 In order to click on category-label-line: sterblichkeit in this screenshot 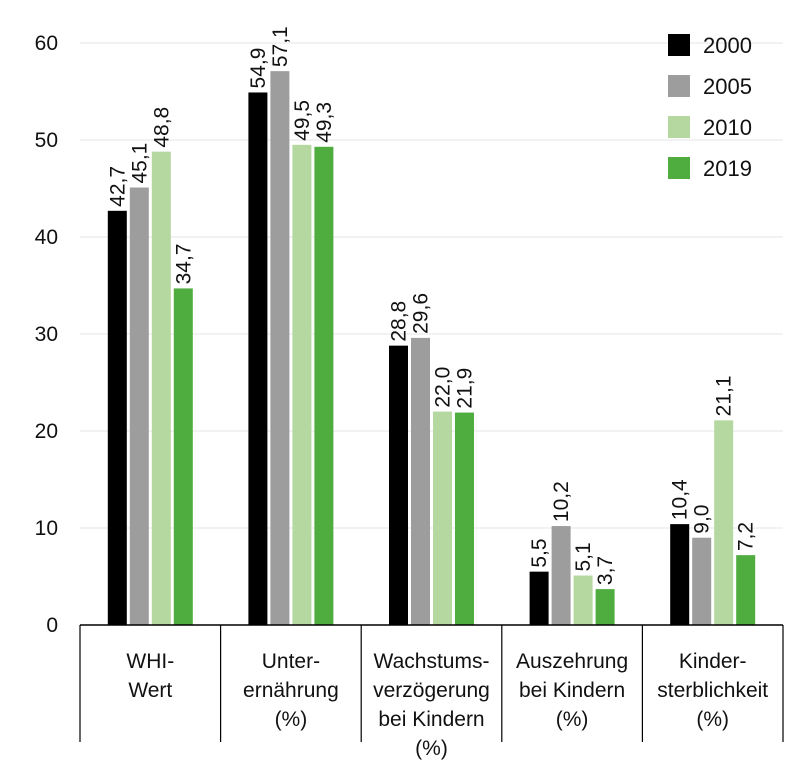, I will do `click(712, 690)`.